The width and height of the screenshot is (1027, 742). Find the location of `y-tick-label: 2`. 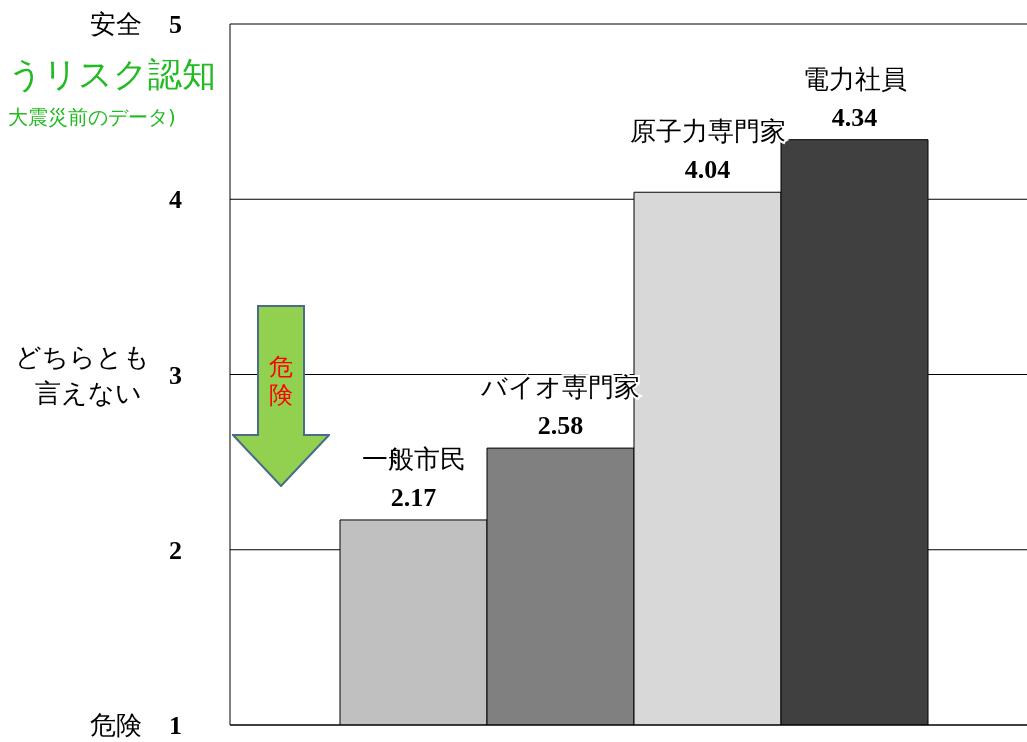

y-tick-label: 2 is located at coordinates (175, 550).